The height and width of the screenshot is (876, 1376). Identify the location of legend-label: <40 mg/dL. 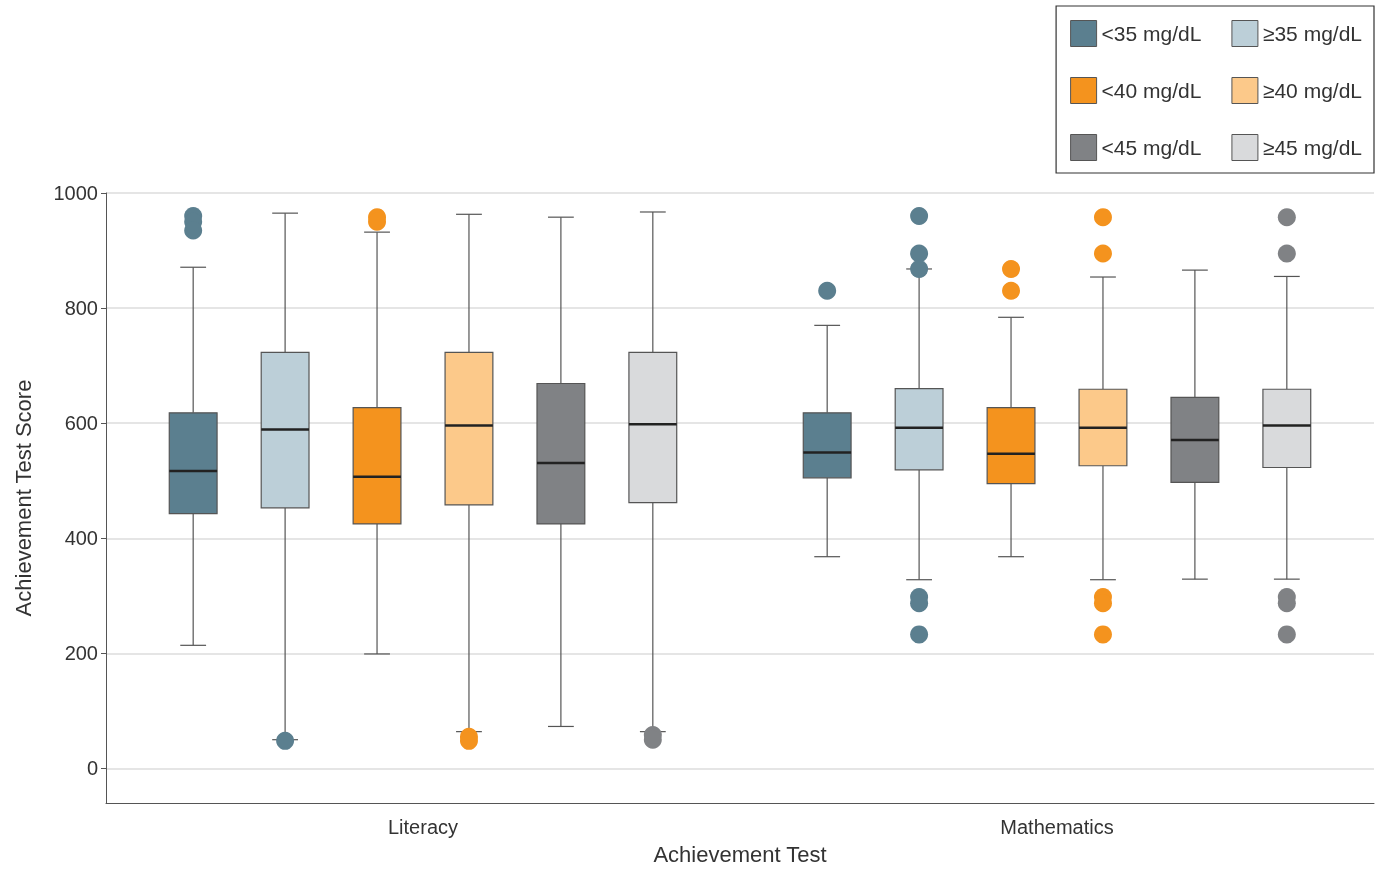
(1151, 90).